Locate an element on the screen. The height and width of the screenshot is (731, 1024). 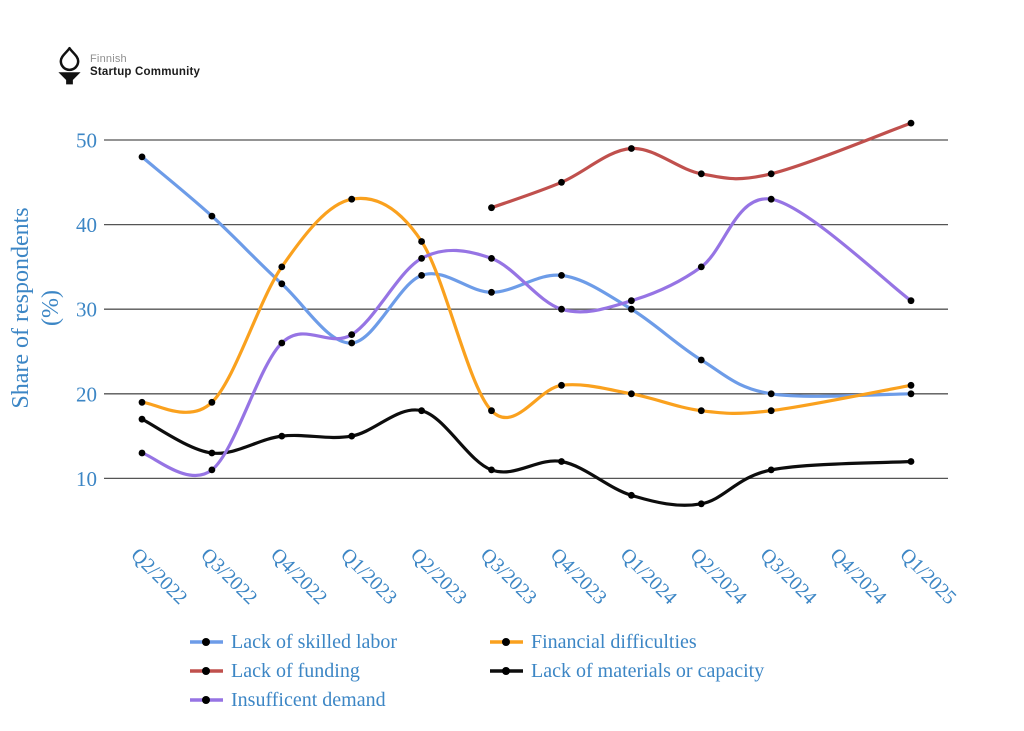
legend-item-financial-difficulties: Financial difficulties is located at coordinates (593, 642).